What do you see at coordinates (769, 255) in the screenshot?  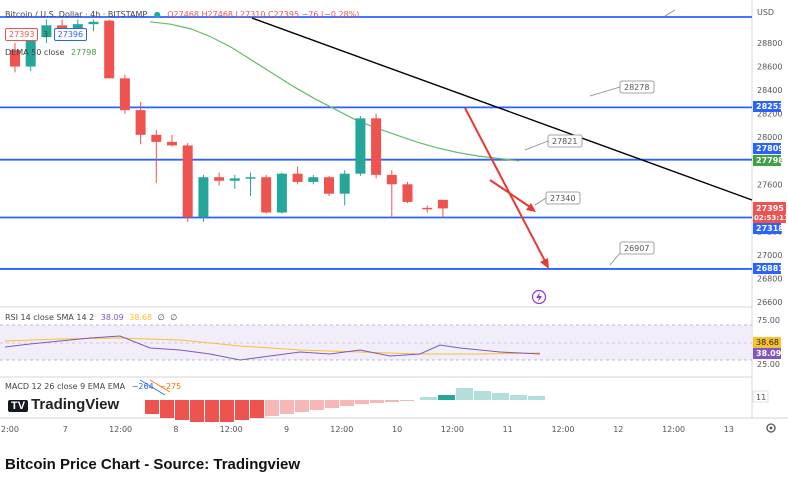 I see `price-tick: 27000` at bounding box center [769, 255].